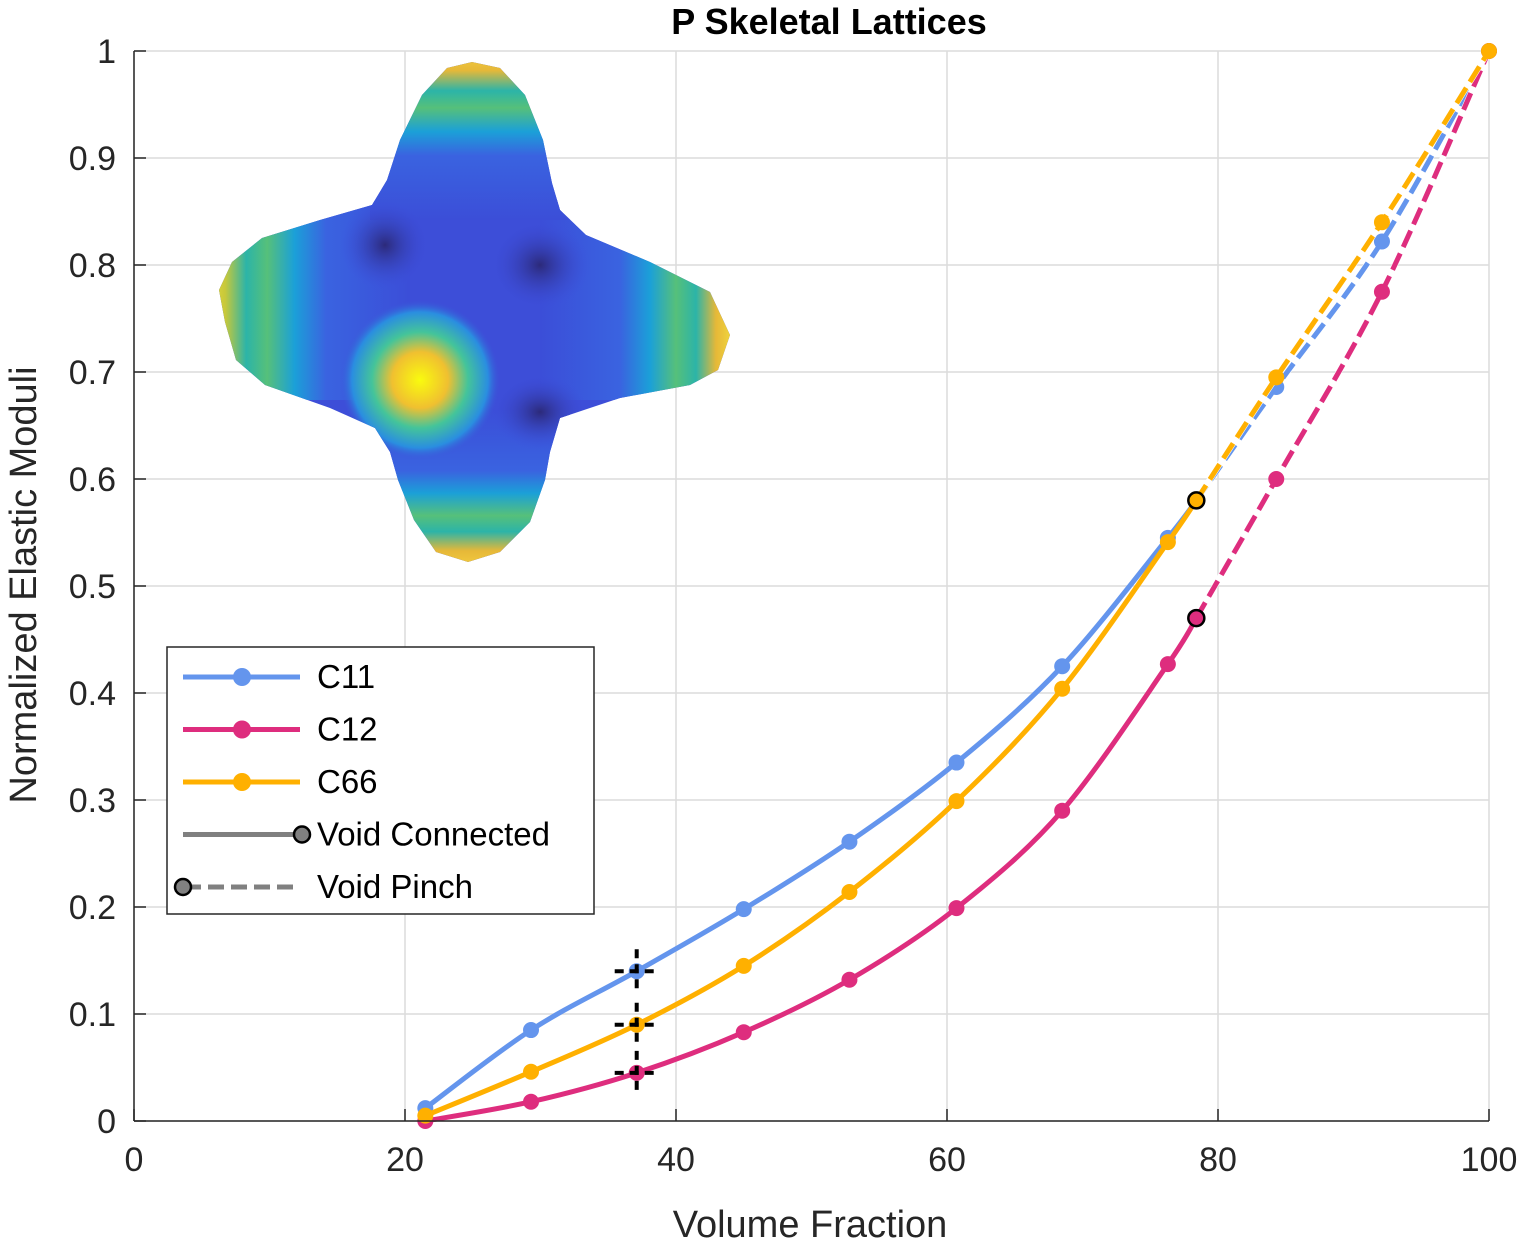 This screenshot has height=1244, width=1524. I want to click on y-tick-label: 0.2, so click(92, 908).